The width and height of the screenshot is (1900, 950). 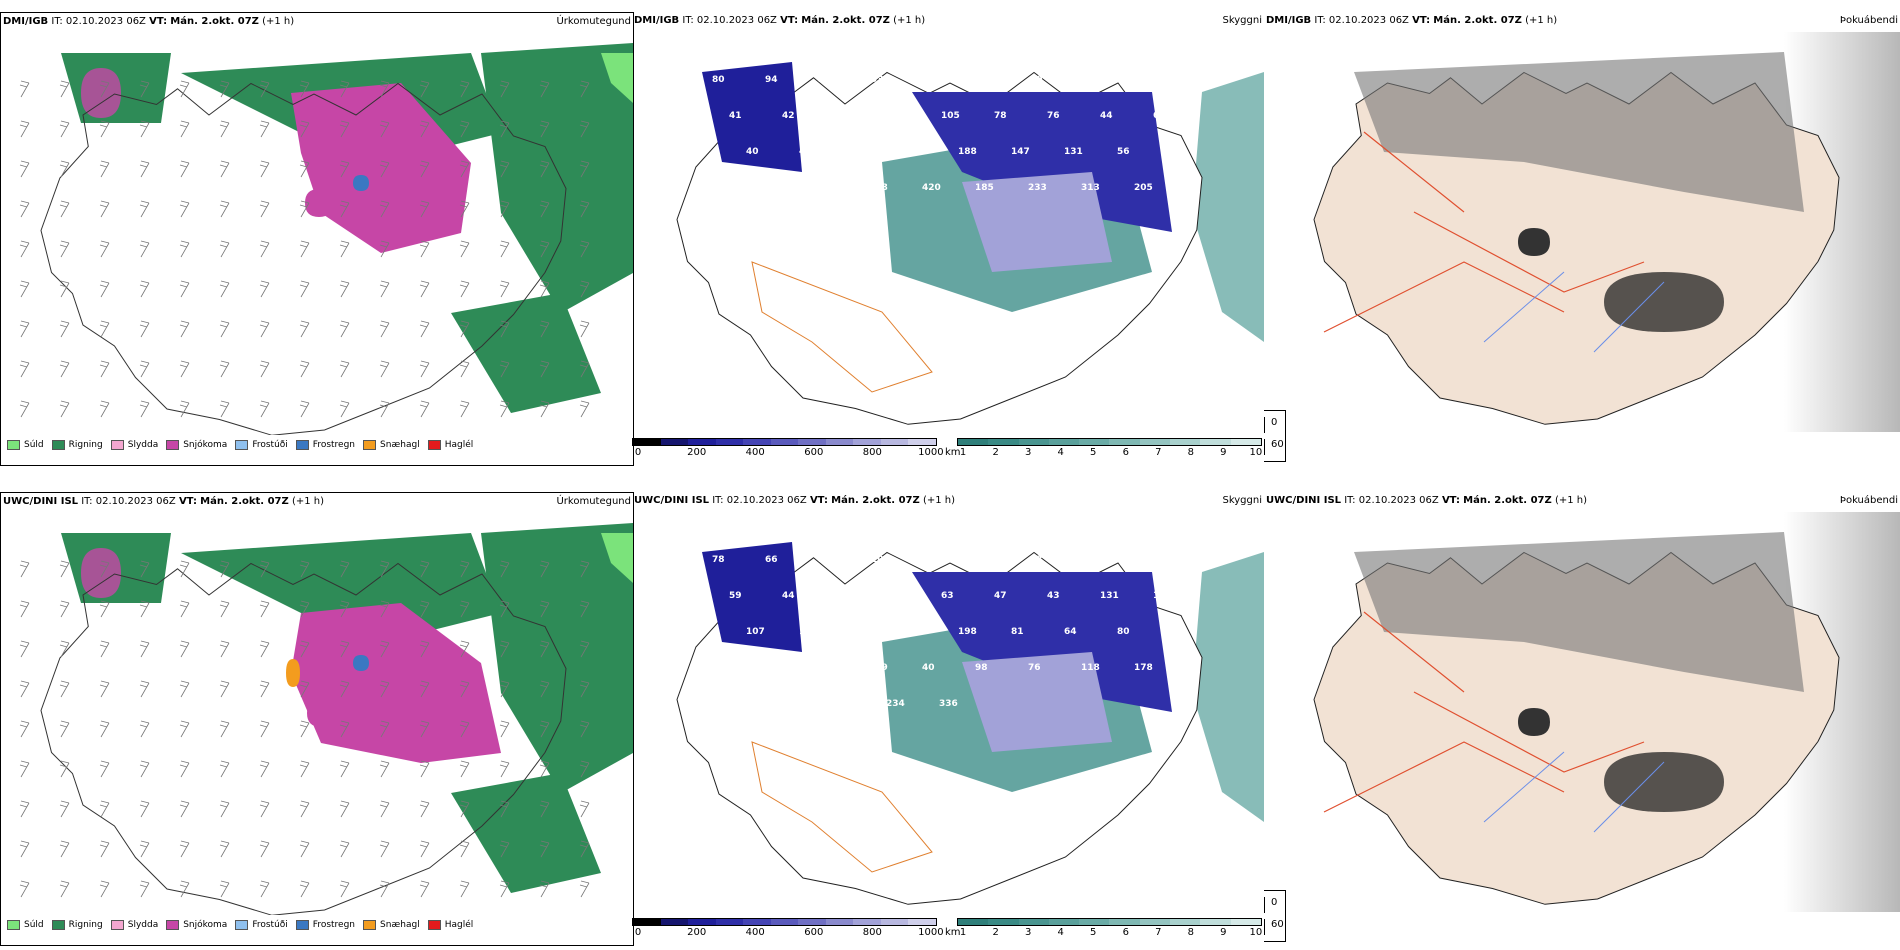 What do you see at coordinates (293, 673) in the screenshot?
I see `snow-pellet-area` at bounding box center [293, 673].